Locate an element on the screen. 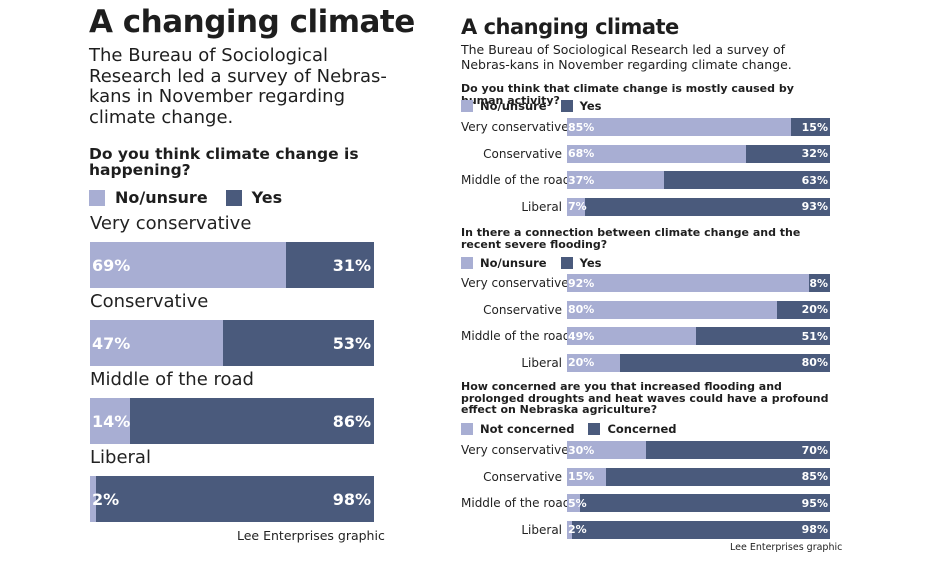 The image size is (940, 564). value-label-yes: 98% is located at coordinates (351, 499).